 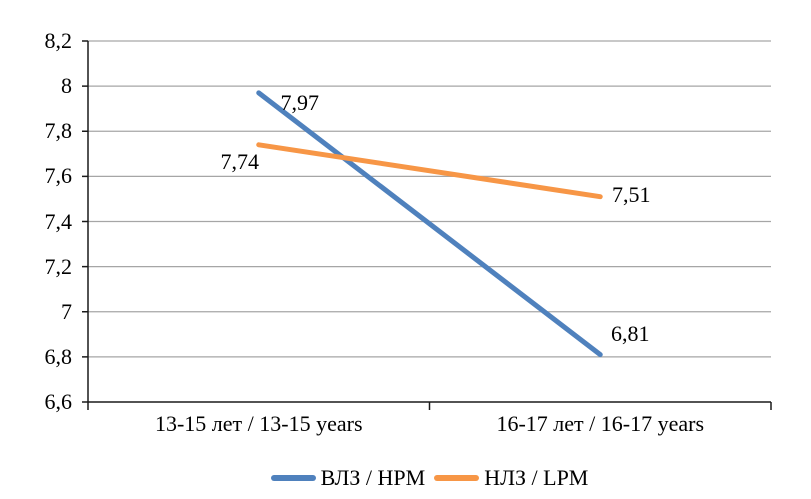 I want to click on legend: ВЛЗ / HPM НЛЗ / LPM, so click(x=429, y=478).